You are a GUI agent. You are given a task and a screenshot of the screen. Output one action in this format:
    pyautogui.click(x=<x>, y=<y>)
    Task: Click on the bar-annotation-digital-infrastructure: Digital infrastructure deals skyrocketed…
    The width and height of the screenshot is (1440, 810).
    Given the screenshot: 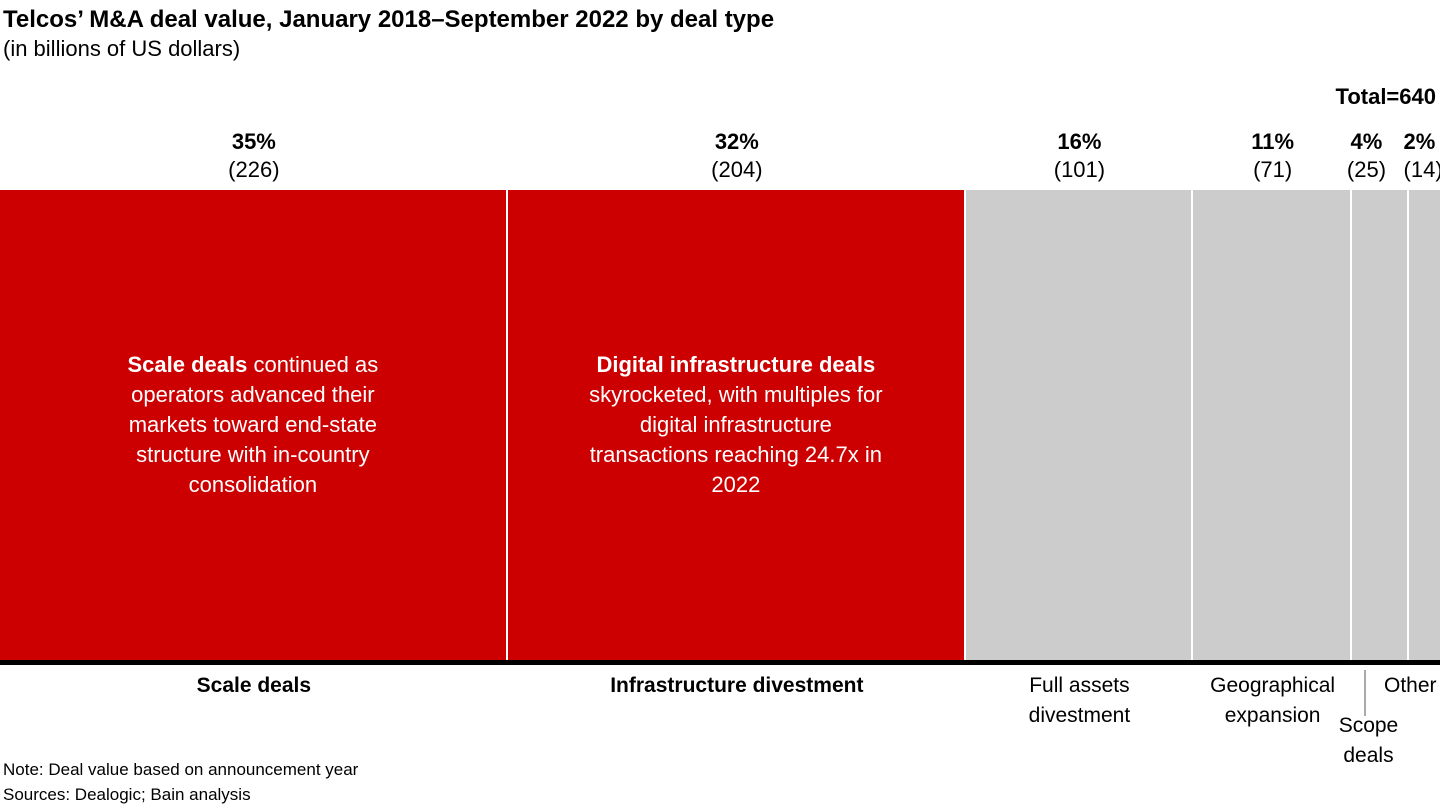 What is the action you would take?
    pyautogui.click(x=735, y=425)
    